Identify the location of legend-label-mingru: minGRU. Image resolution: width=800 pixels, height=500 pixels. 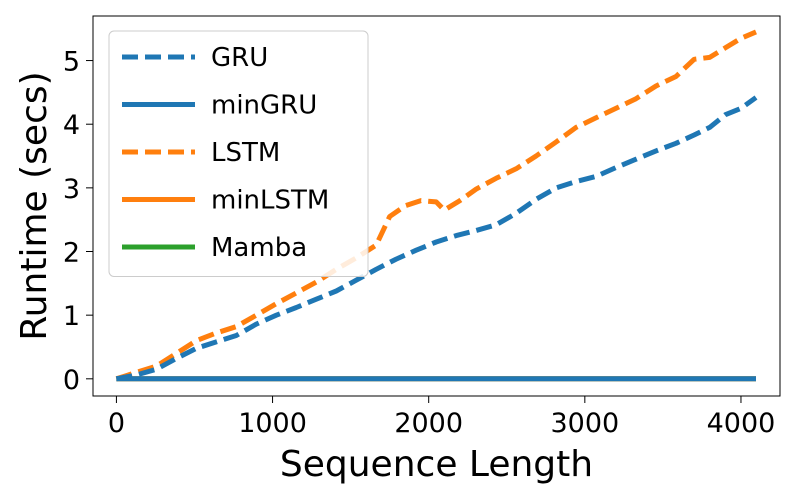
(264, 106).